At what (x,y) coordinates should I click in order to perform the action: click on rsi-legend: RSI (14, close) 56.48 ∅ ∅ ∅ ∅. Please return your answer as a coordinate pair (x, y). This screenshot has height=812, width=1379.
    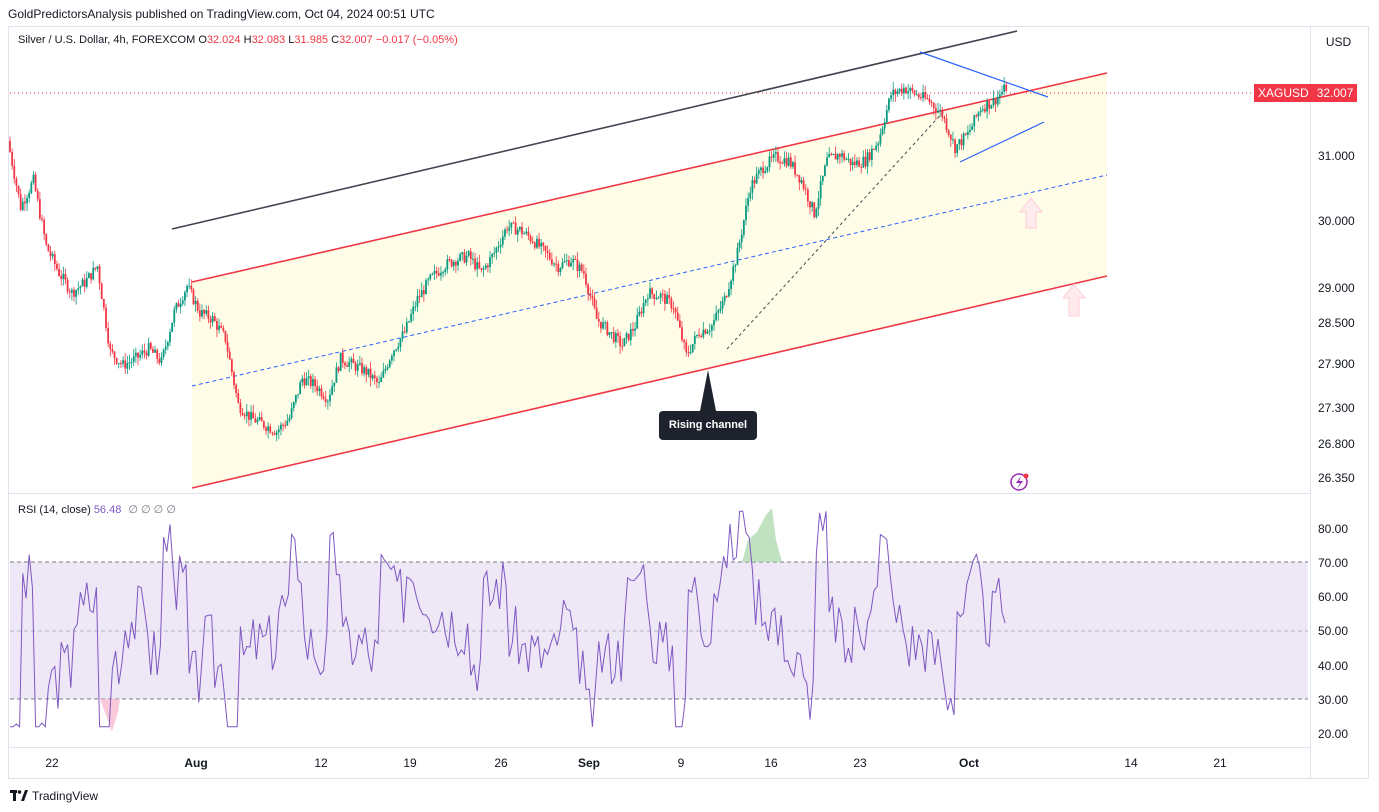
    Looking at the image, I should click on (97, 509).